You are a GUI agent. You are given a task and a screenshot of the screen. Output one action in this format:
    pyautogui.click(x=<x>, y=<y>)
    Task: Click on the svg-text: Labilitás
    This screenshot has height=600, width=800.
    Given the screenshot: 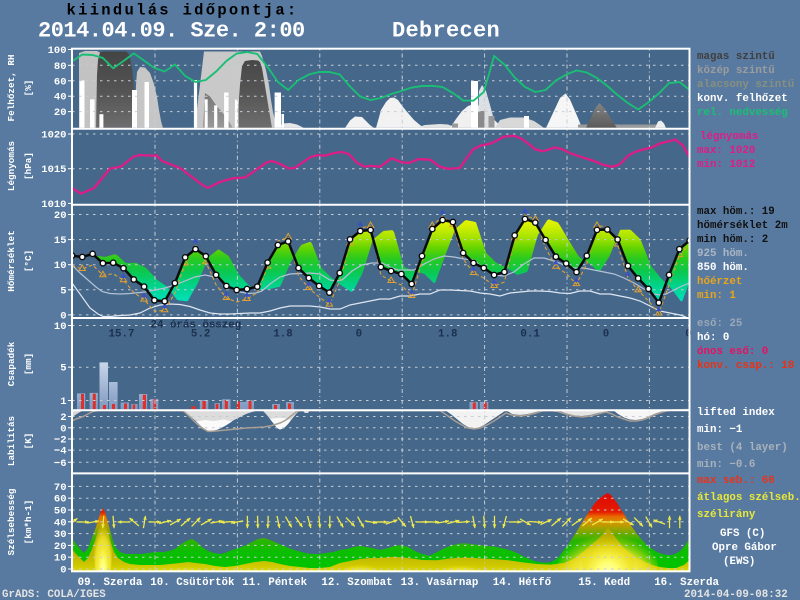 What is the action you would take?
    pyautogui.click(x=11, y=440)
    